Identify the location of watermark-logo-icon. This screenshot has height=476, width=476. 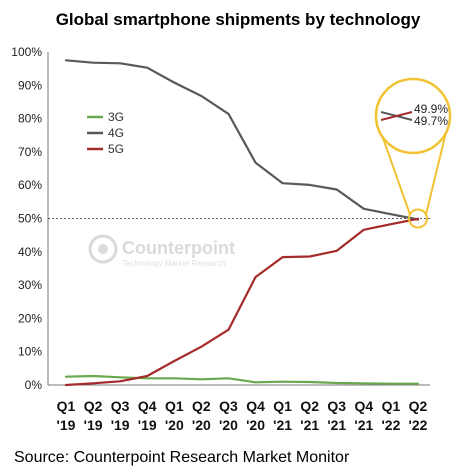
(103, 249).